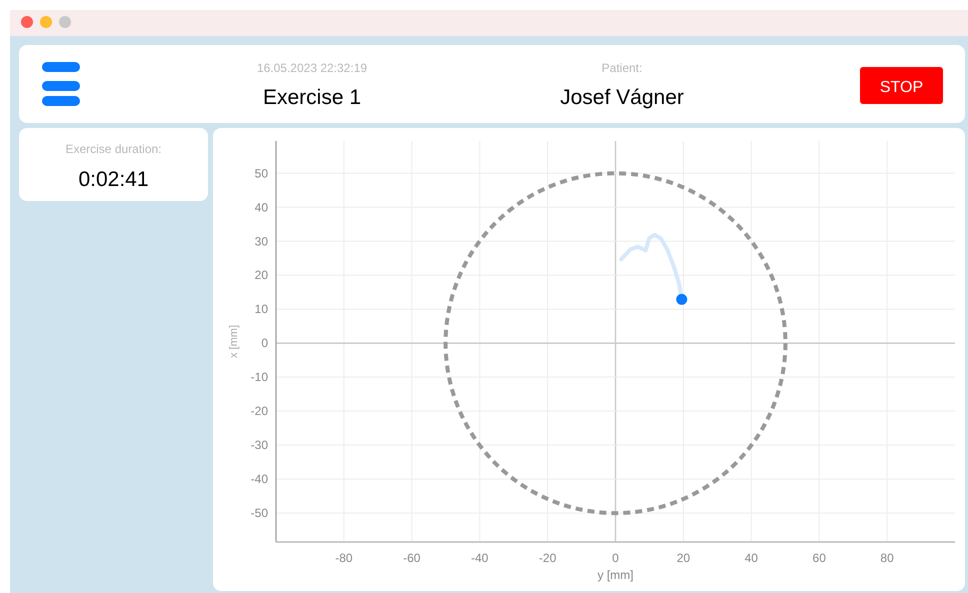 Image resolution: width=968 pixels, height=593 pixels. I want to click on text: STOP, so click(902, 87).